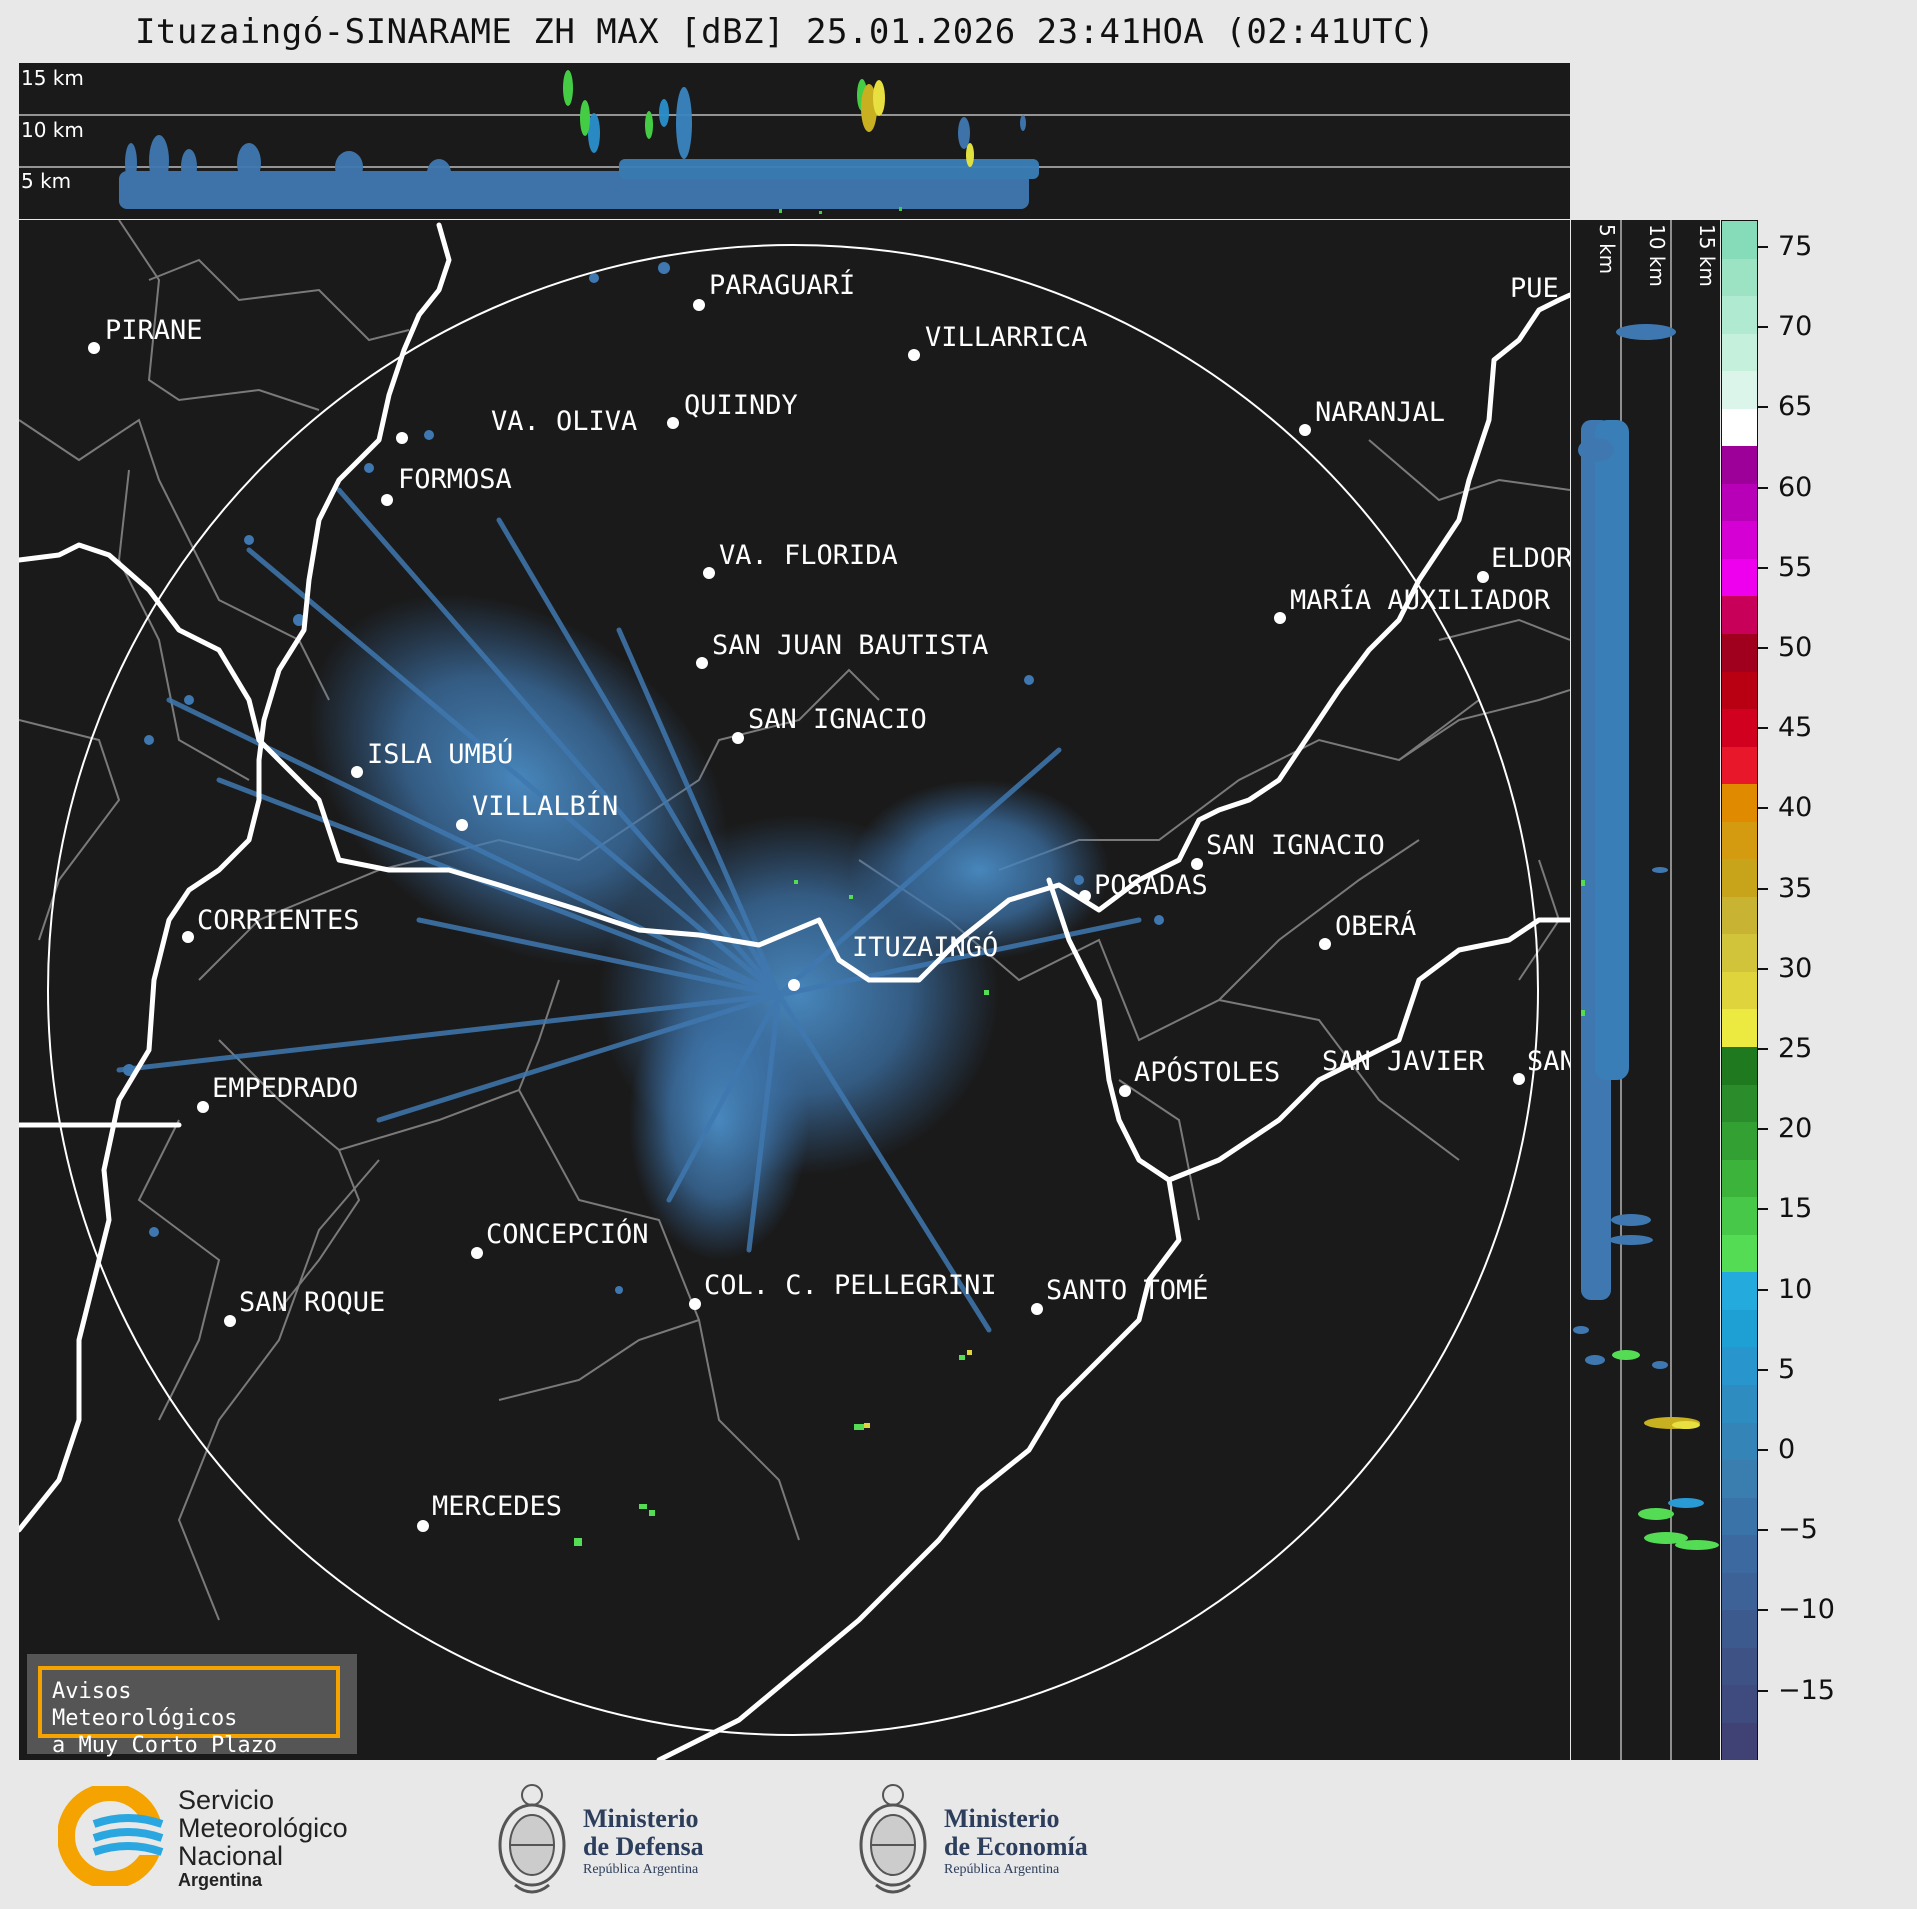  I want to click on colorbar-tick-label: −5, so click(1798, 1530).